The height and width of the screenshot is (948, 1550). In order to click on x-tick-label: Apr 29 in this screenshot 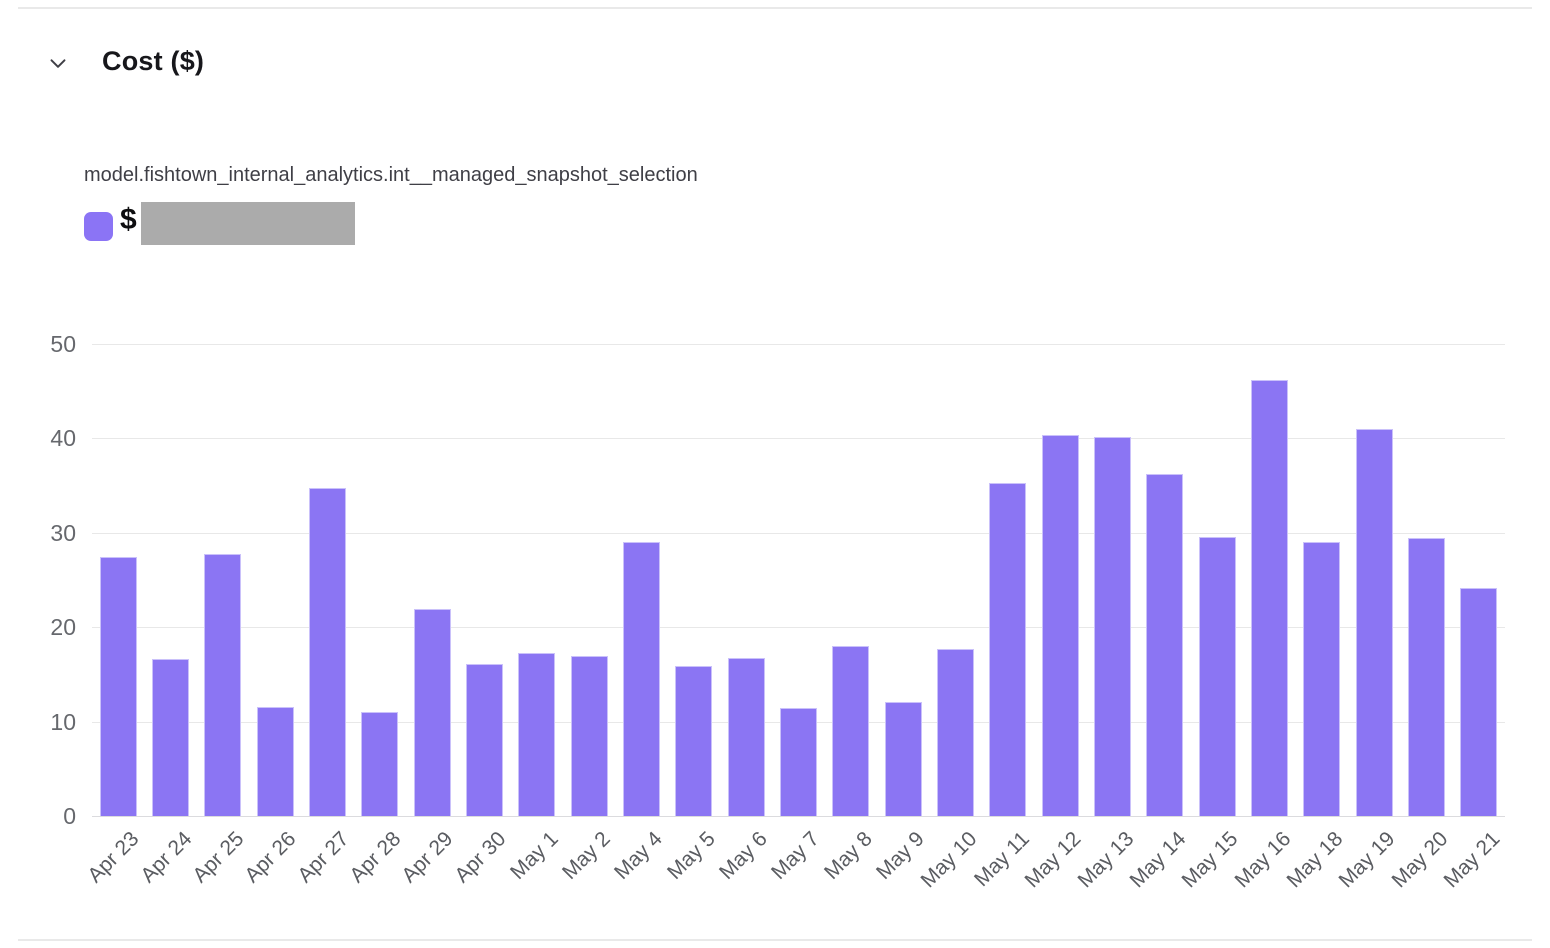, I will do `click(427, 857)`.